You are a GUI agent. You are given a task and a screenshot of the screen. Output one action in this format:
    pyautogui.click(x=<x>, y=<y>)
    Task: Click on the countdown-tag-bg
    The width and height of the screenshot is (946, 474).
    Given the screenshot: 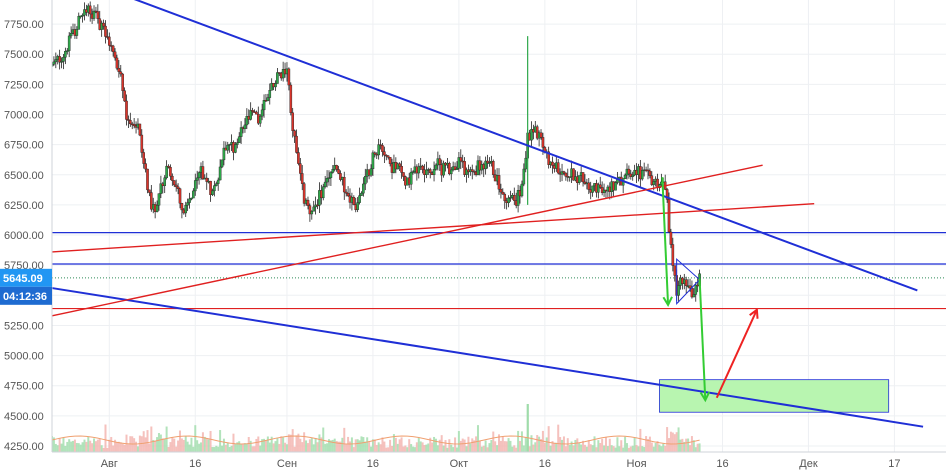 What is the action you would take?
    pyautogui.click(x=26, y=295)
    